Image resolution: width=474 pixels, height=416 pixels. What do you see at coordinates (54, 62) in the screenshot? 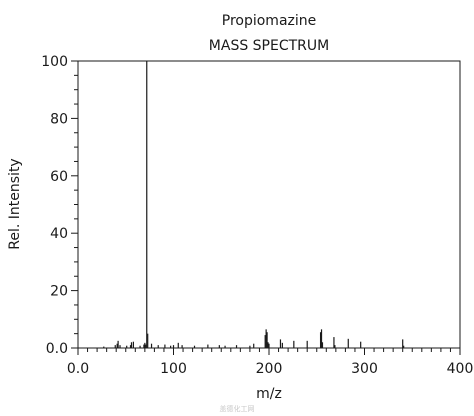
I see `y-tick-label: 100` at bounding box center [54, 62].